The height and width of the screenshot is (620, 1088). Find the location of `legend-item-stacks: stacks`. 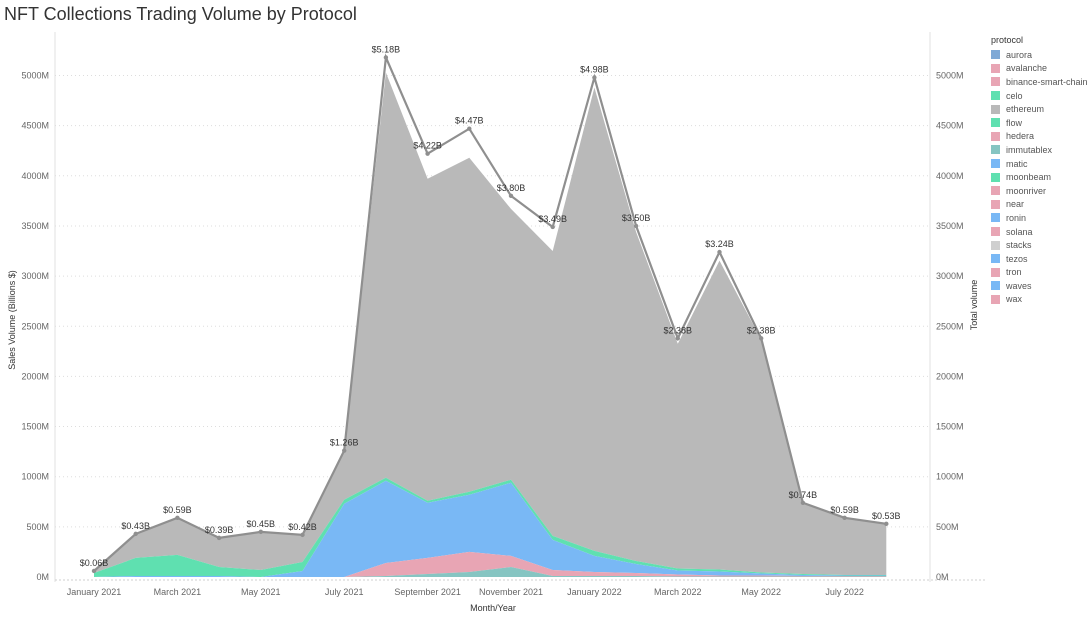

legend-item-stacks: stacks is located at coordinates (1038, 245).